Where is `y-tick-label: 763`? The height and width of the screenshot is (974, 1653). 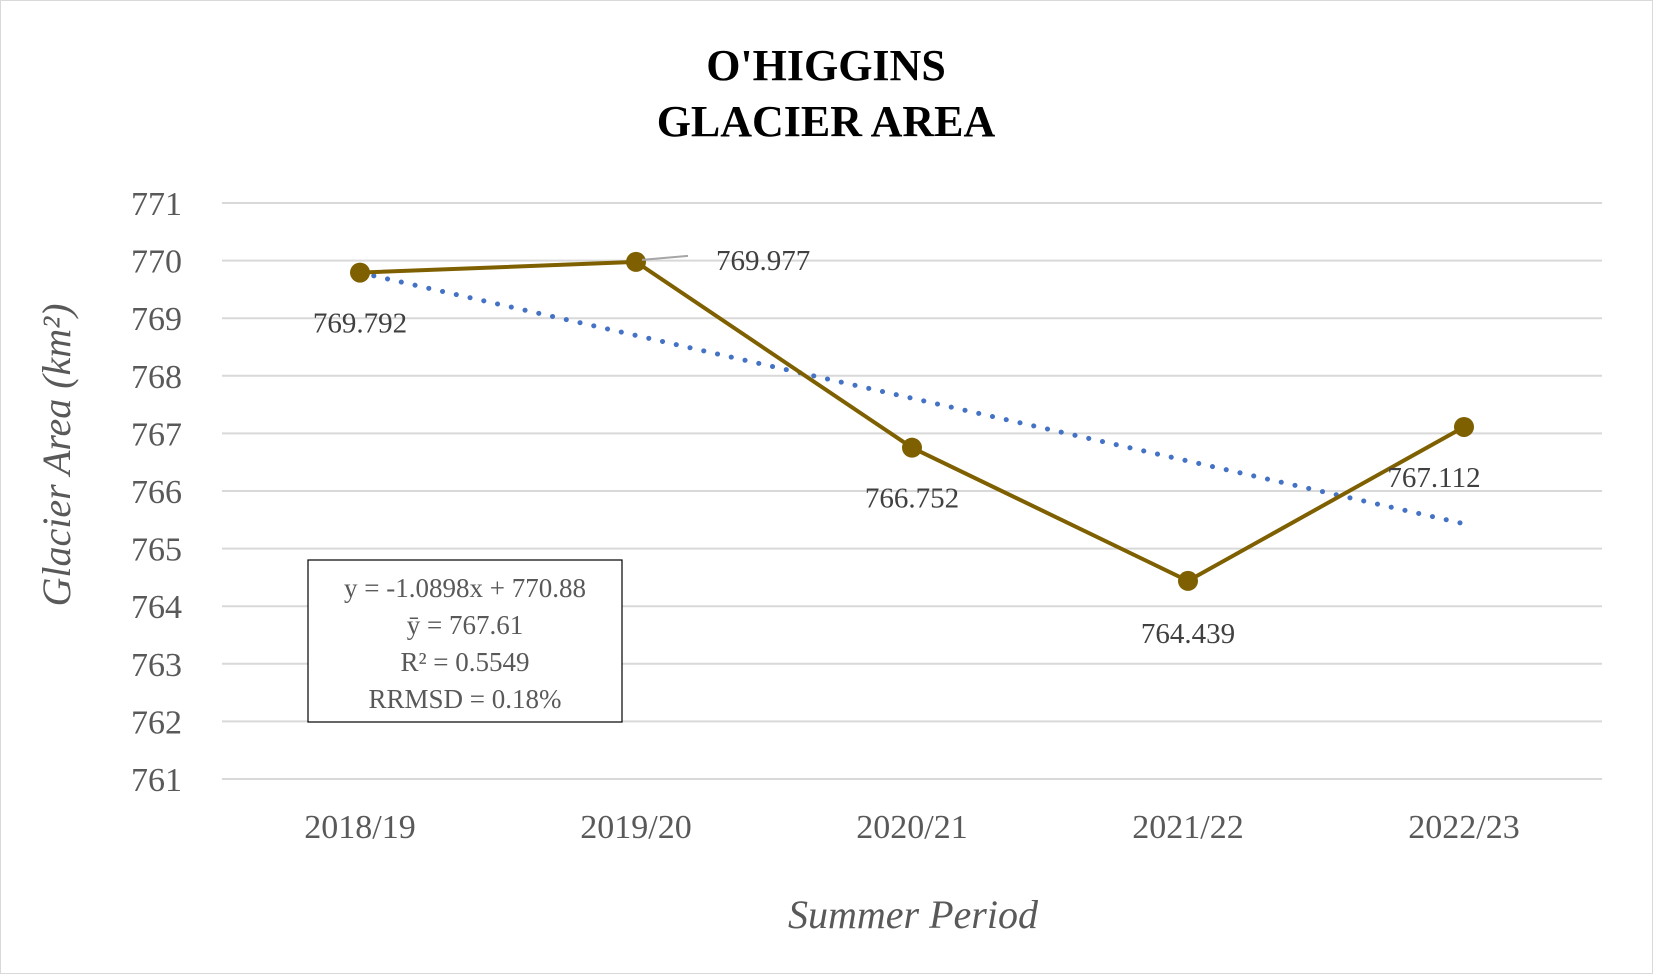 y-tick-label: 763 is located at coordinates (156, 665).